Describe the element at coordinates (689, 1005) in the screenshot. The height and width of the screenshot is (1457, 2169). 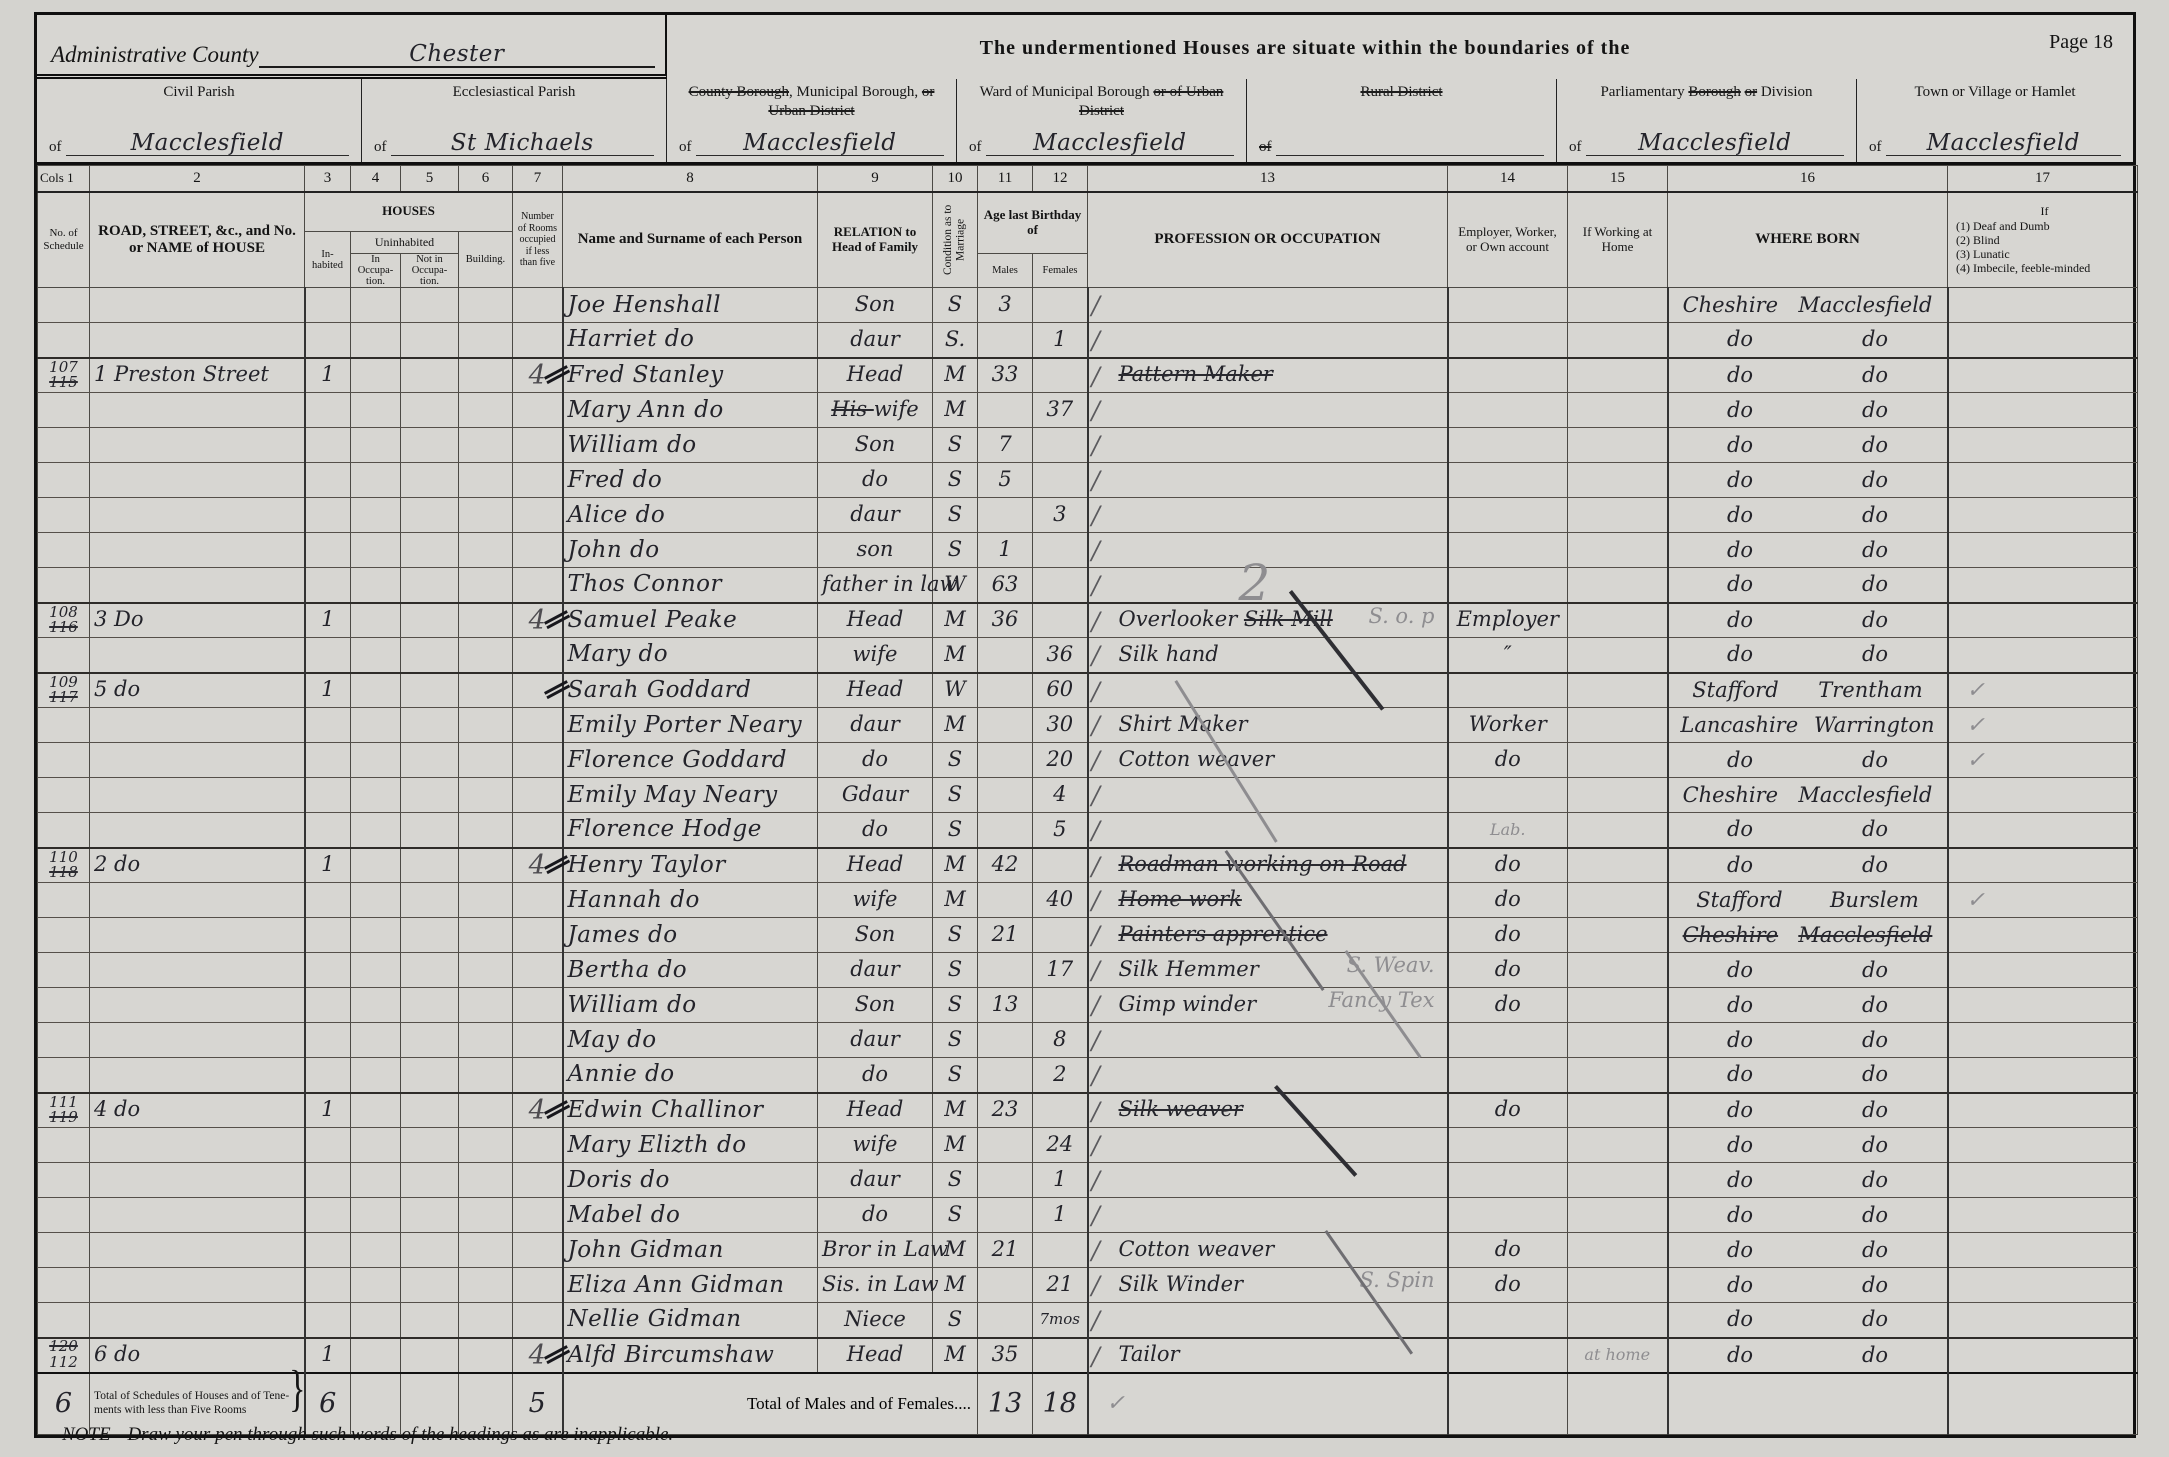
I see `cell-name: William do` at that location.